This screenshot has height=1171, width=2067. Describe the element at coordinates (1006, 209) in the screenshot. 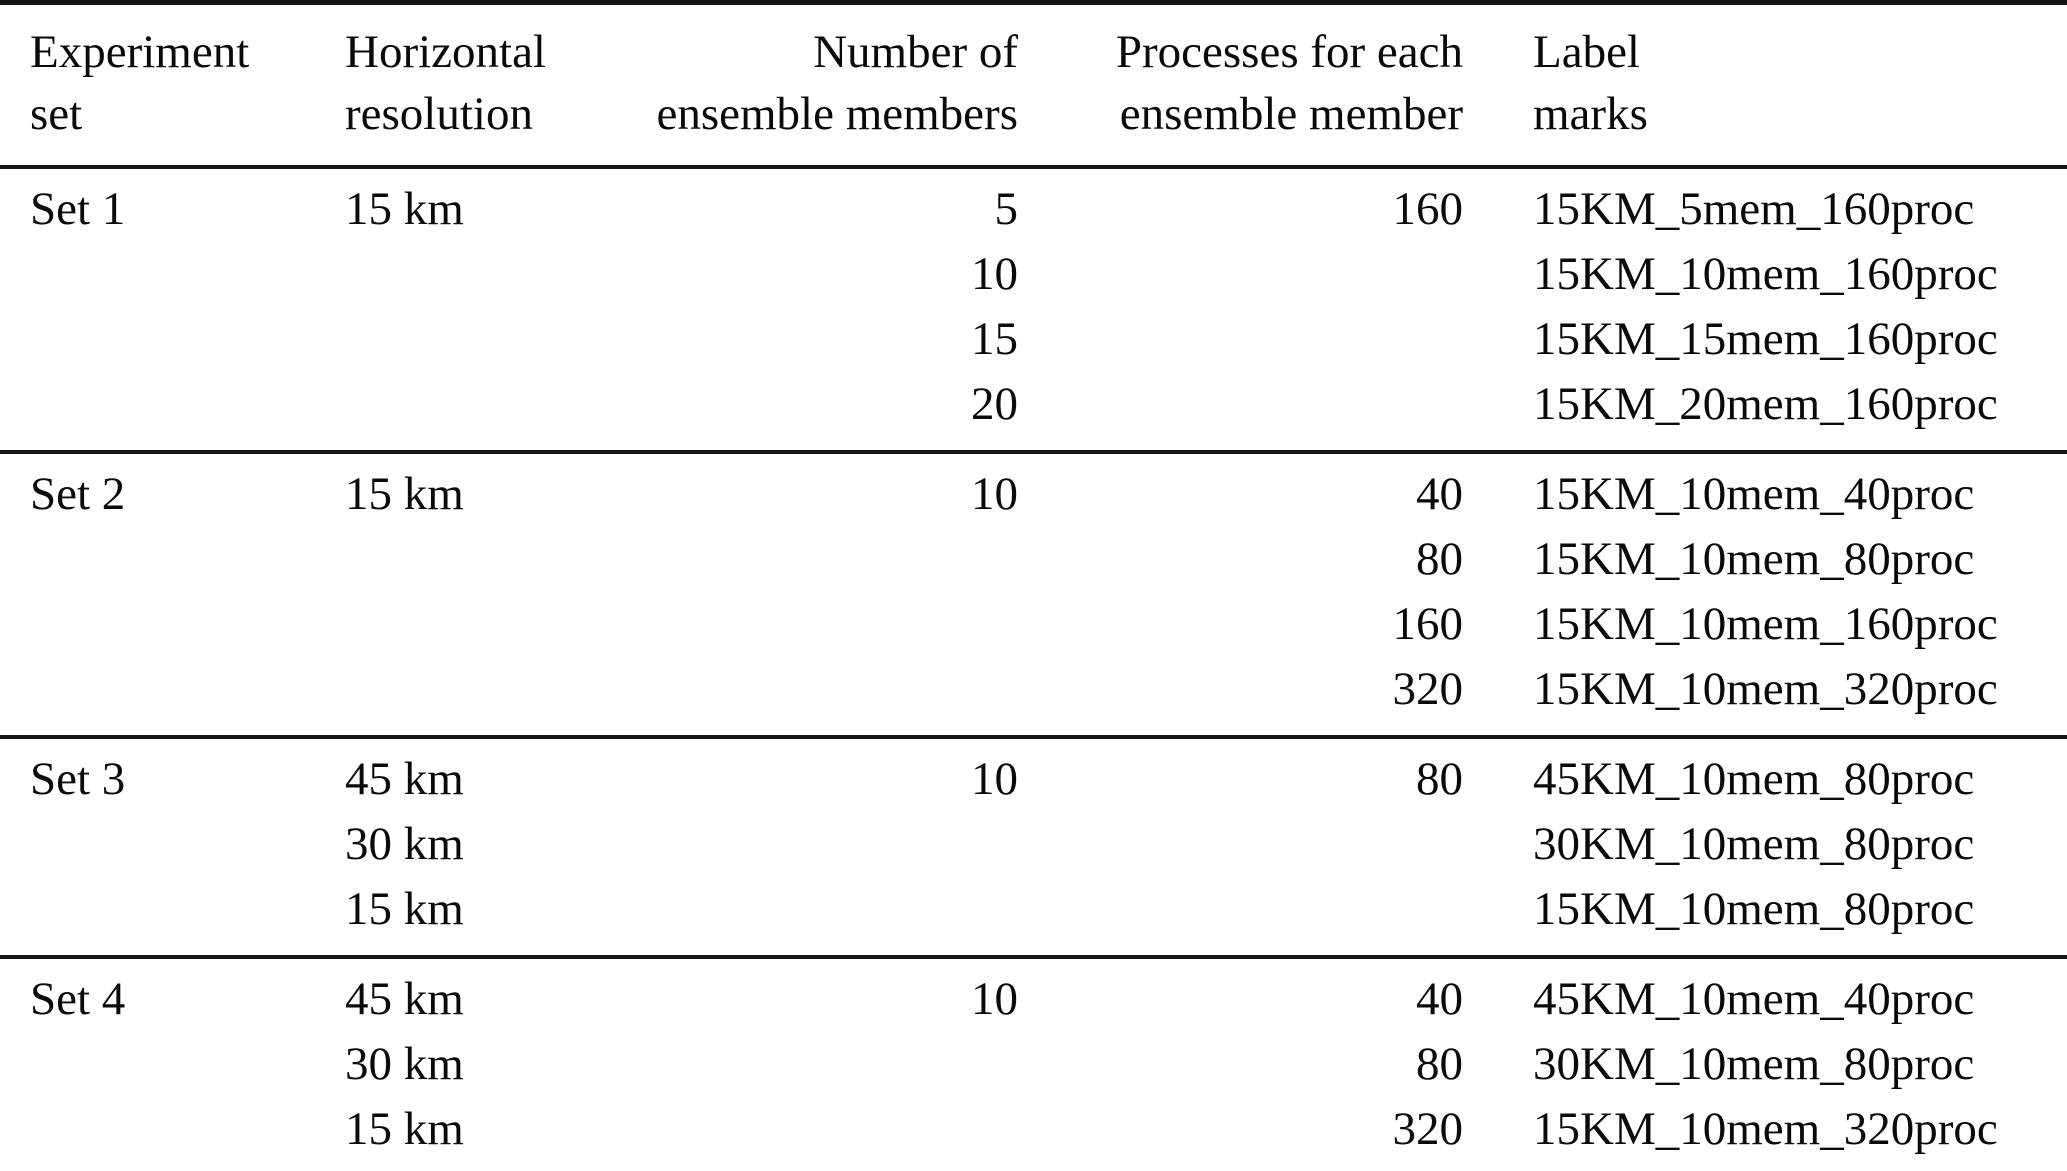

I see `cell-ensemble-members: 5` at that location.